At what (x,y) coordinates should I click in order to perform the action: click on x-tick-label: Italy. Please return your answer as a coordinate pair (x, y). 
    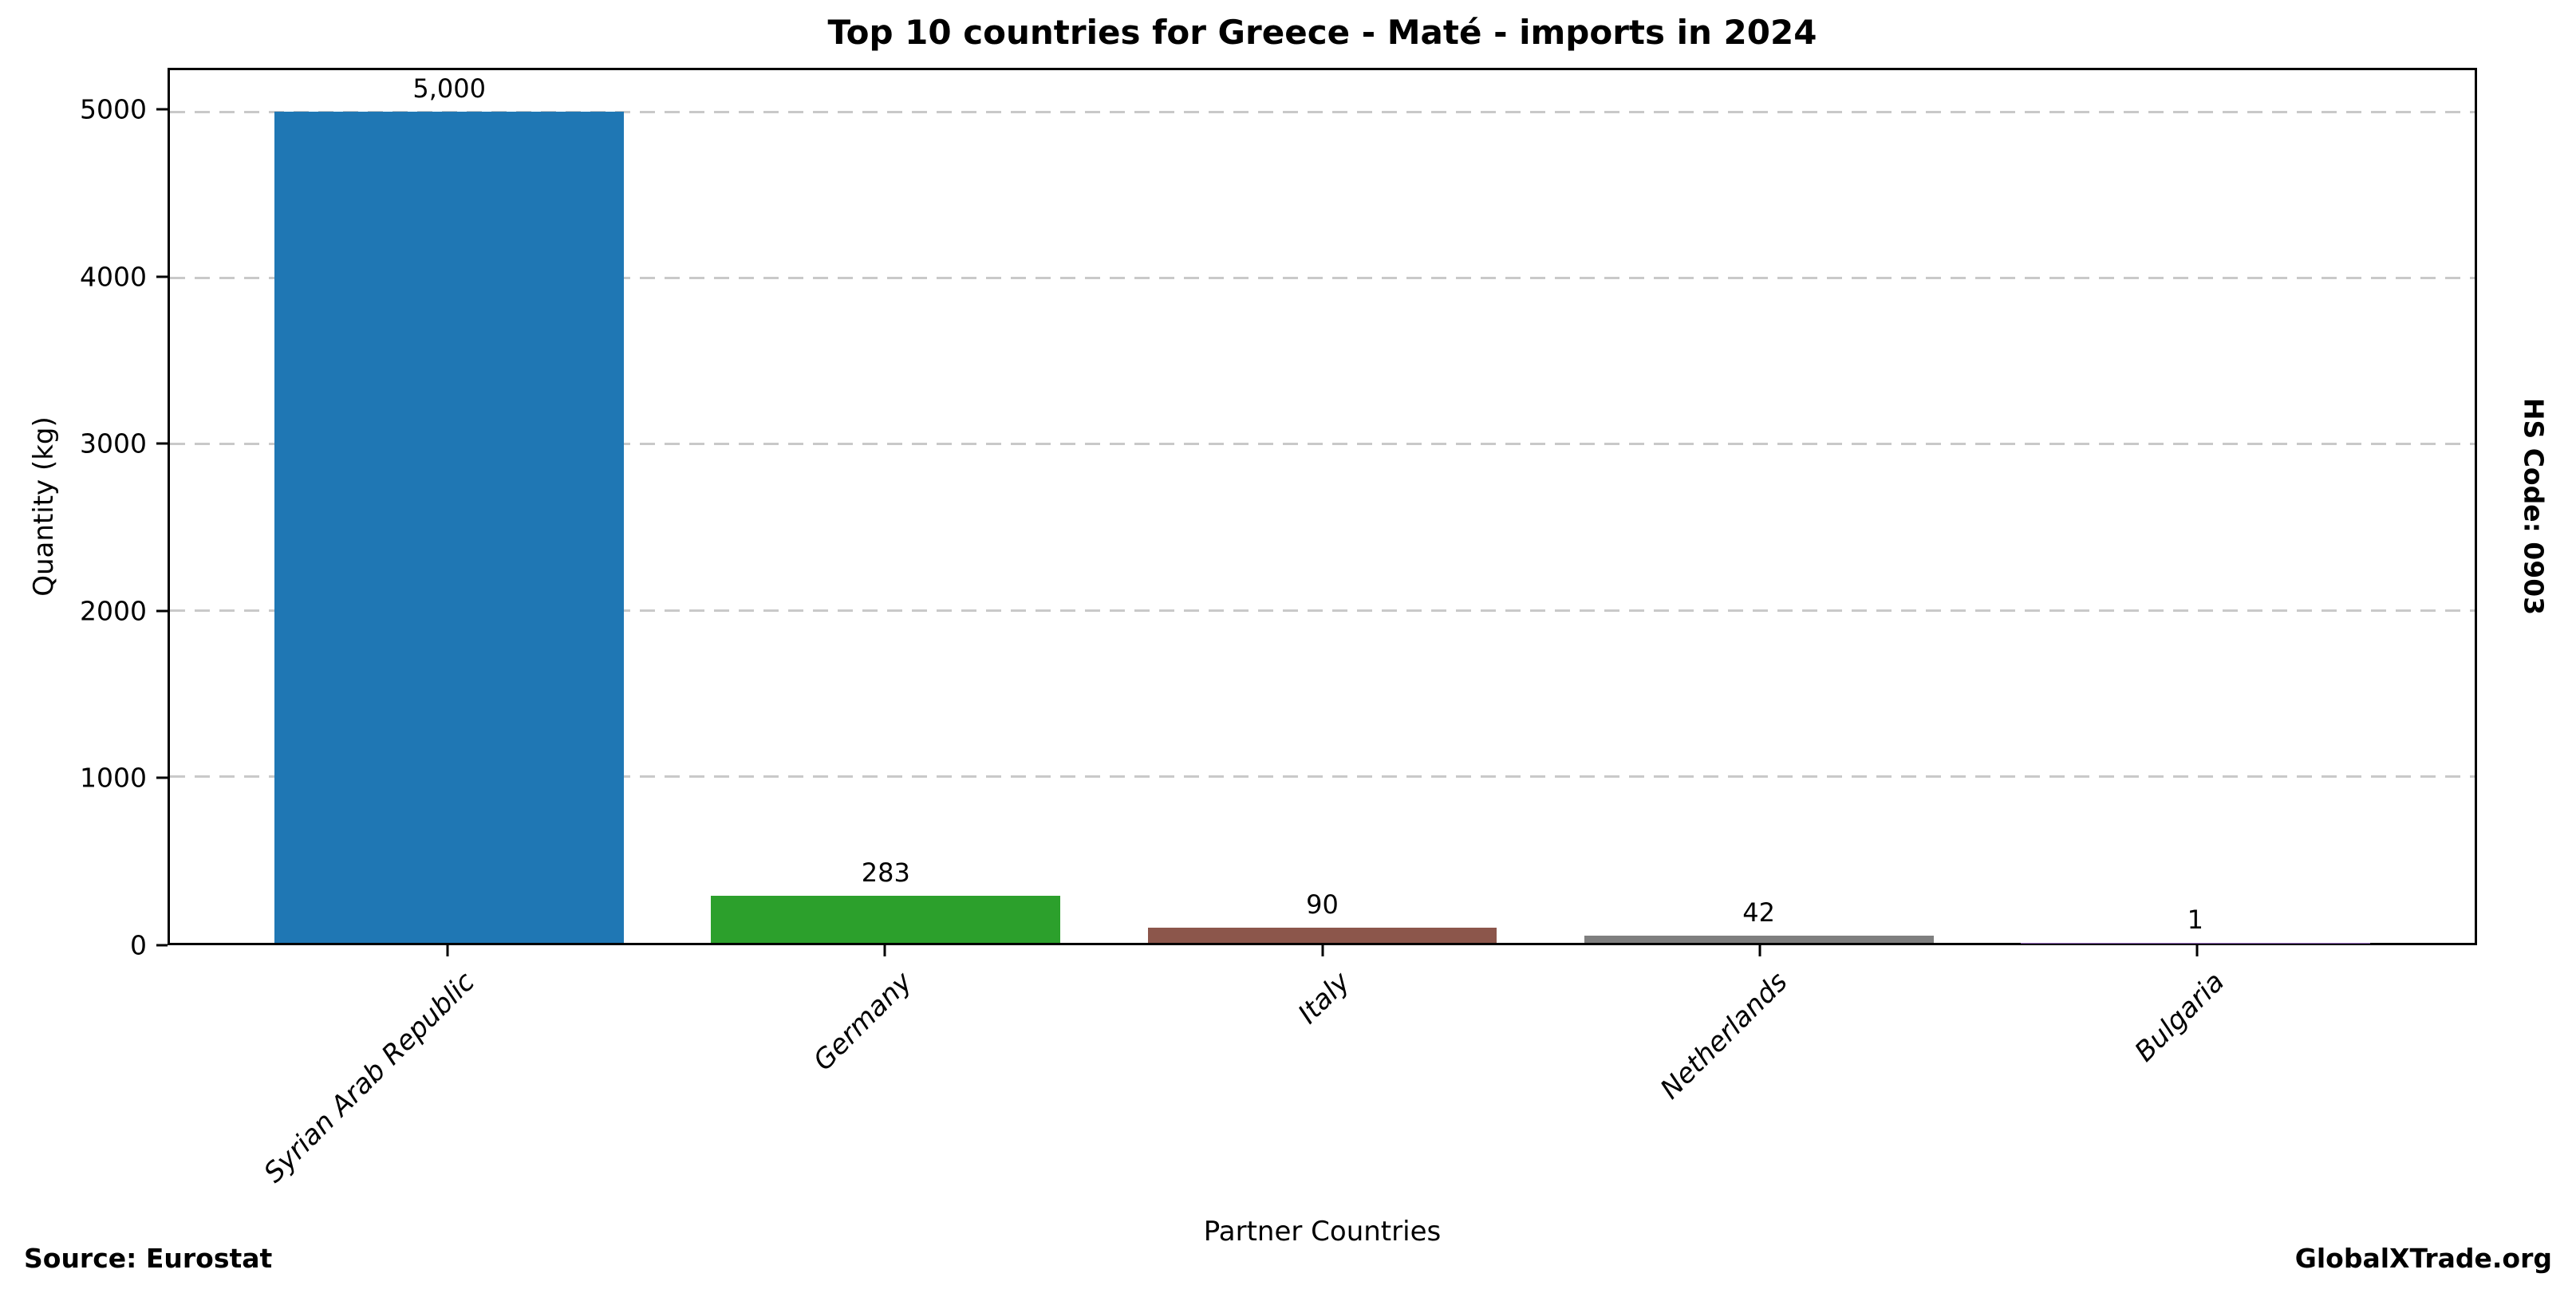
    Looking at the image, I should click on (1324, 998).